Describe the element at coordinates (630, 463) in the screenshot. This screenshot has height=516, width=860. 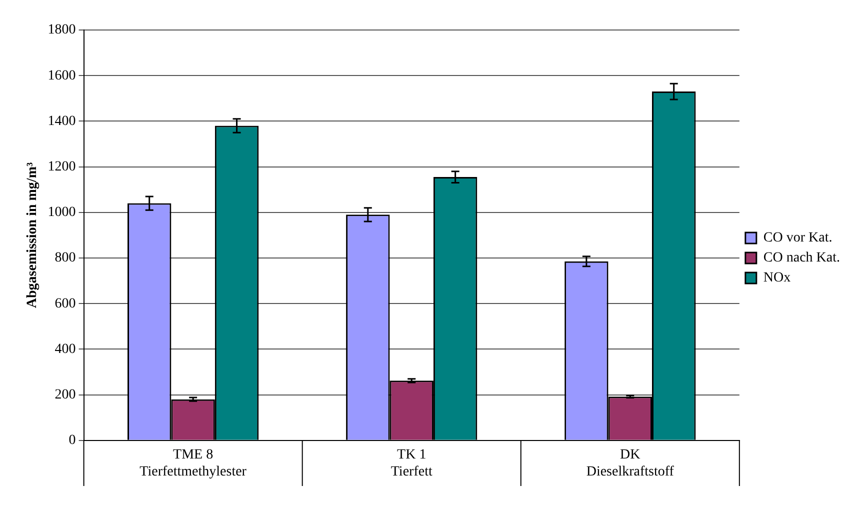
I see `x-tick-label: DK Dieselkraftstoff` at that location.